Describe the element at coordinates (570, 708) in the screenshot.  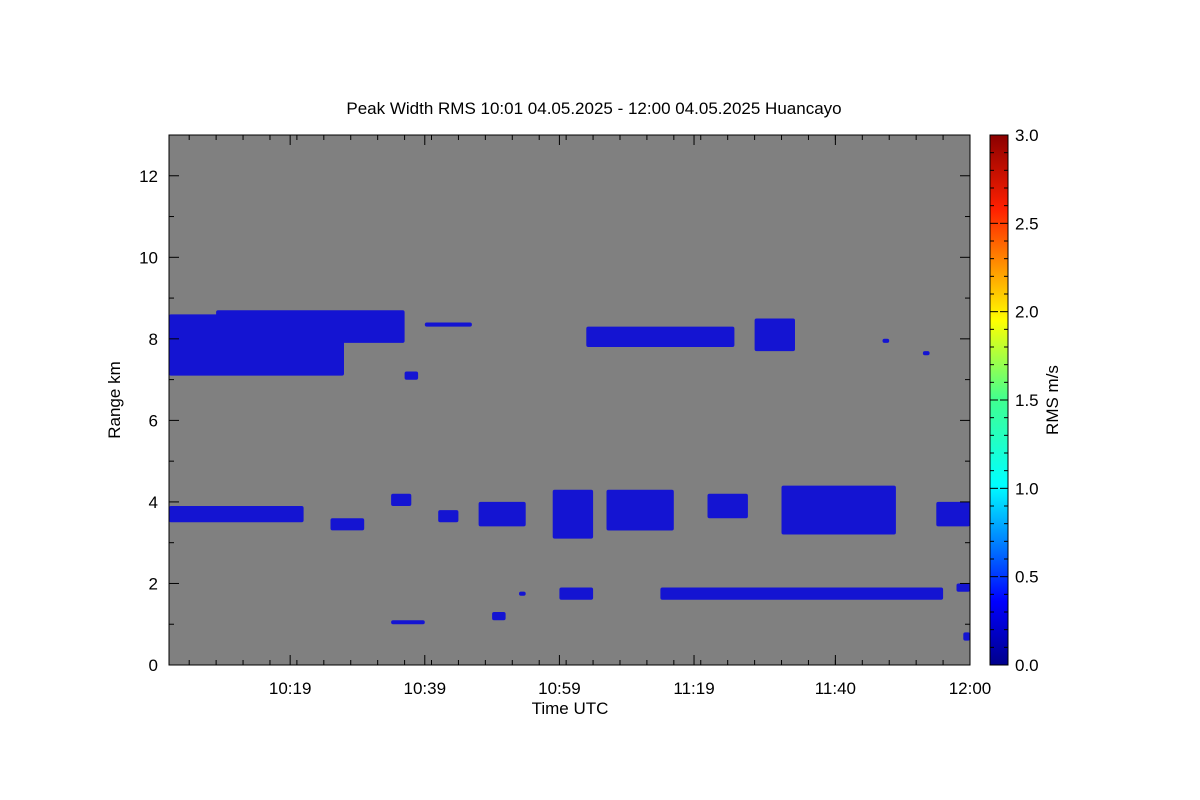
I see `x-axis-label: Time UTC` at that location.